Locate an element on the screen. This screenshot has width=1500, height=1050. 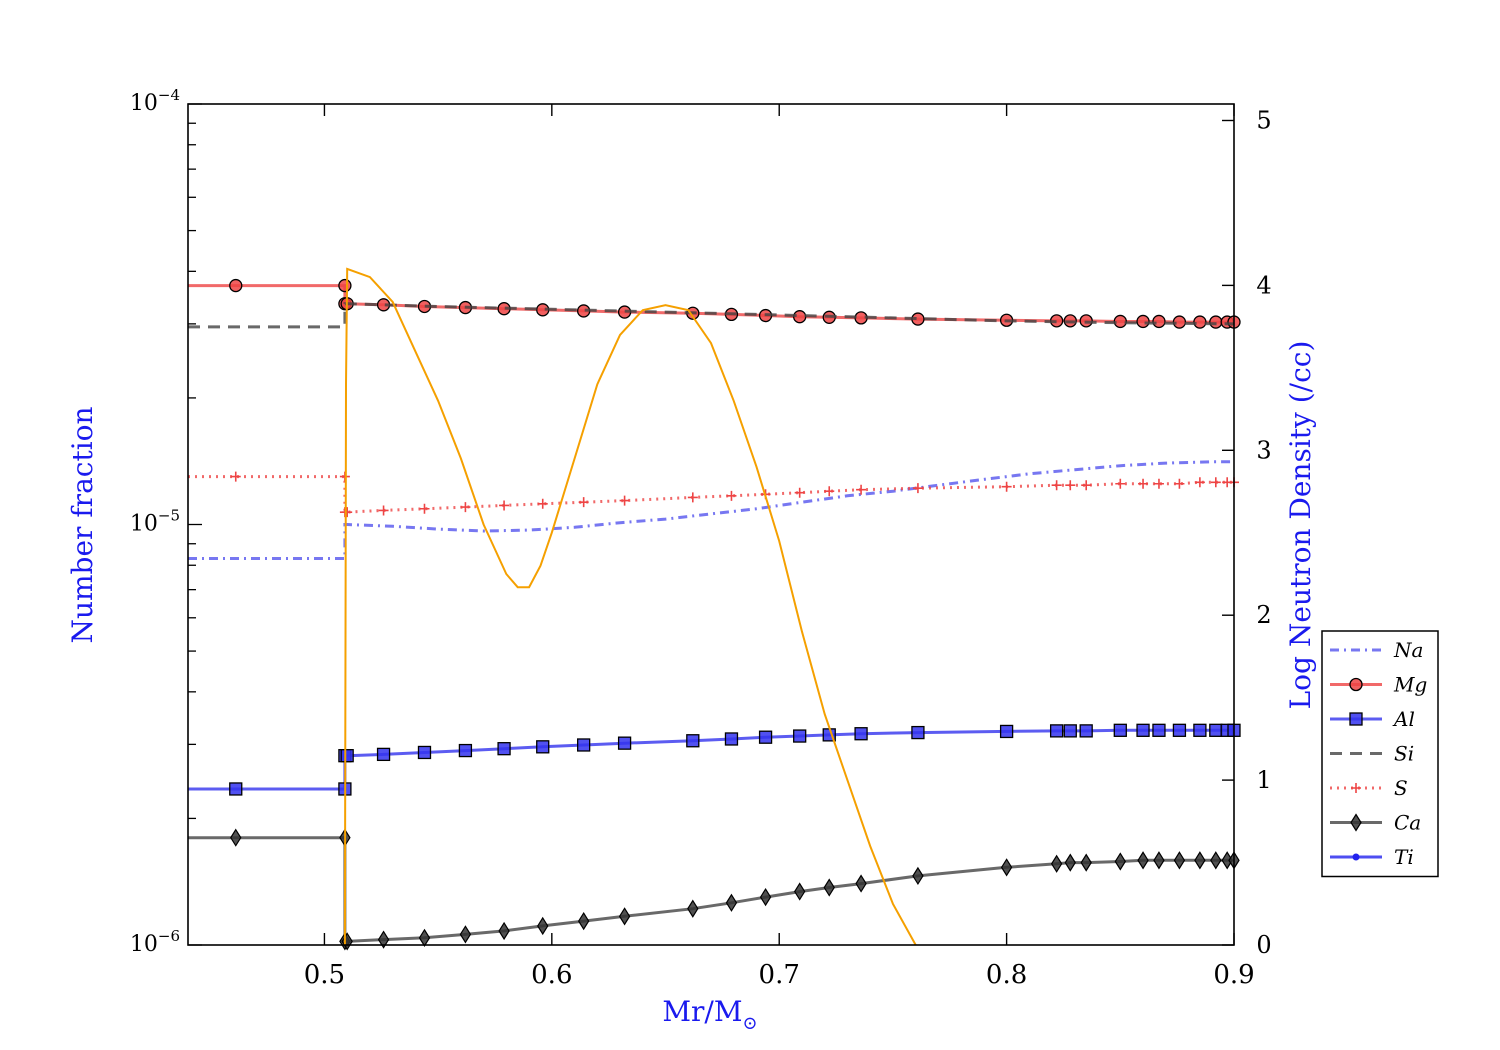
legend-label-al: Al is located at coordinates (1403, 719).